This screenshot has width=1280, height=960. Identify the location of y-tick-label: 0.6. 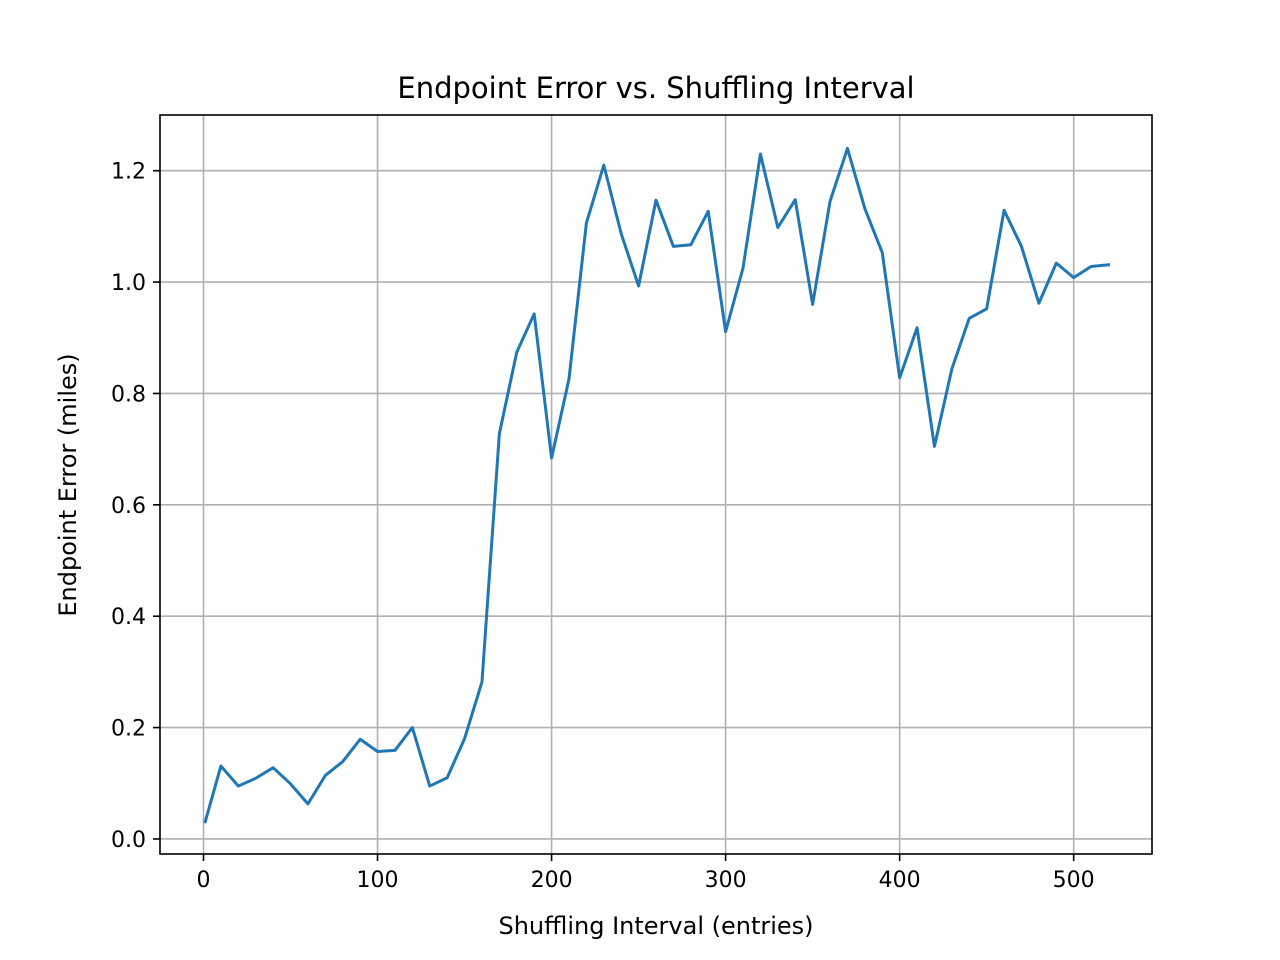
(128, 506).